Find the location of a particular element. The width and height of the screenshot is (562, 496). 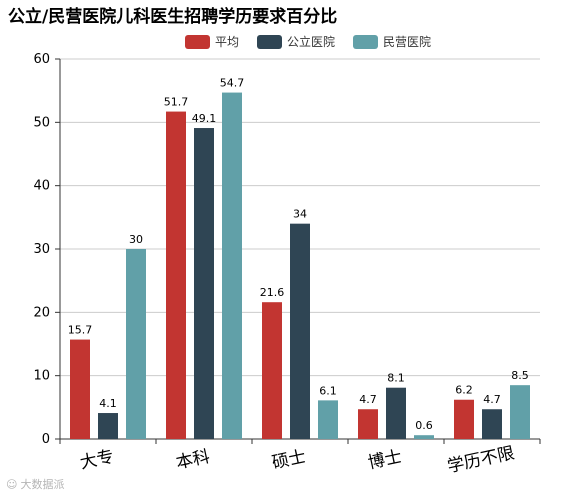

bar-data-label: 54.7 is located at coordinates (232, 83).